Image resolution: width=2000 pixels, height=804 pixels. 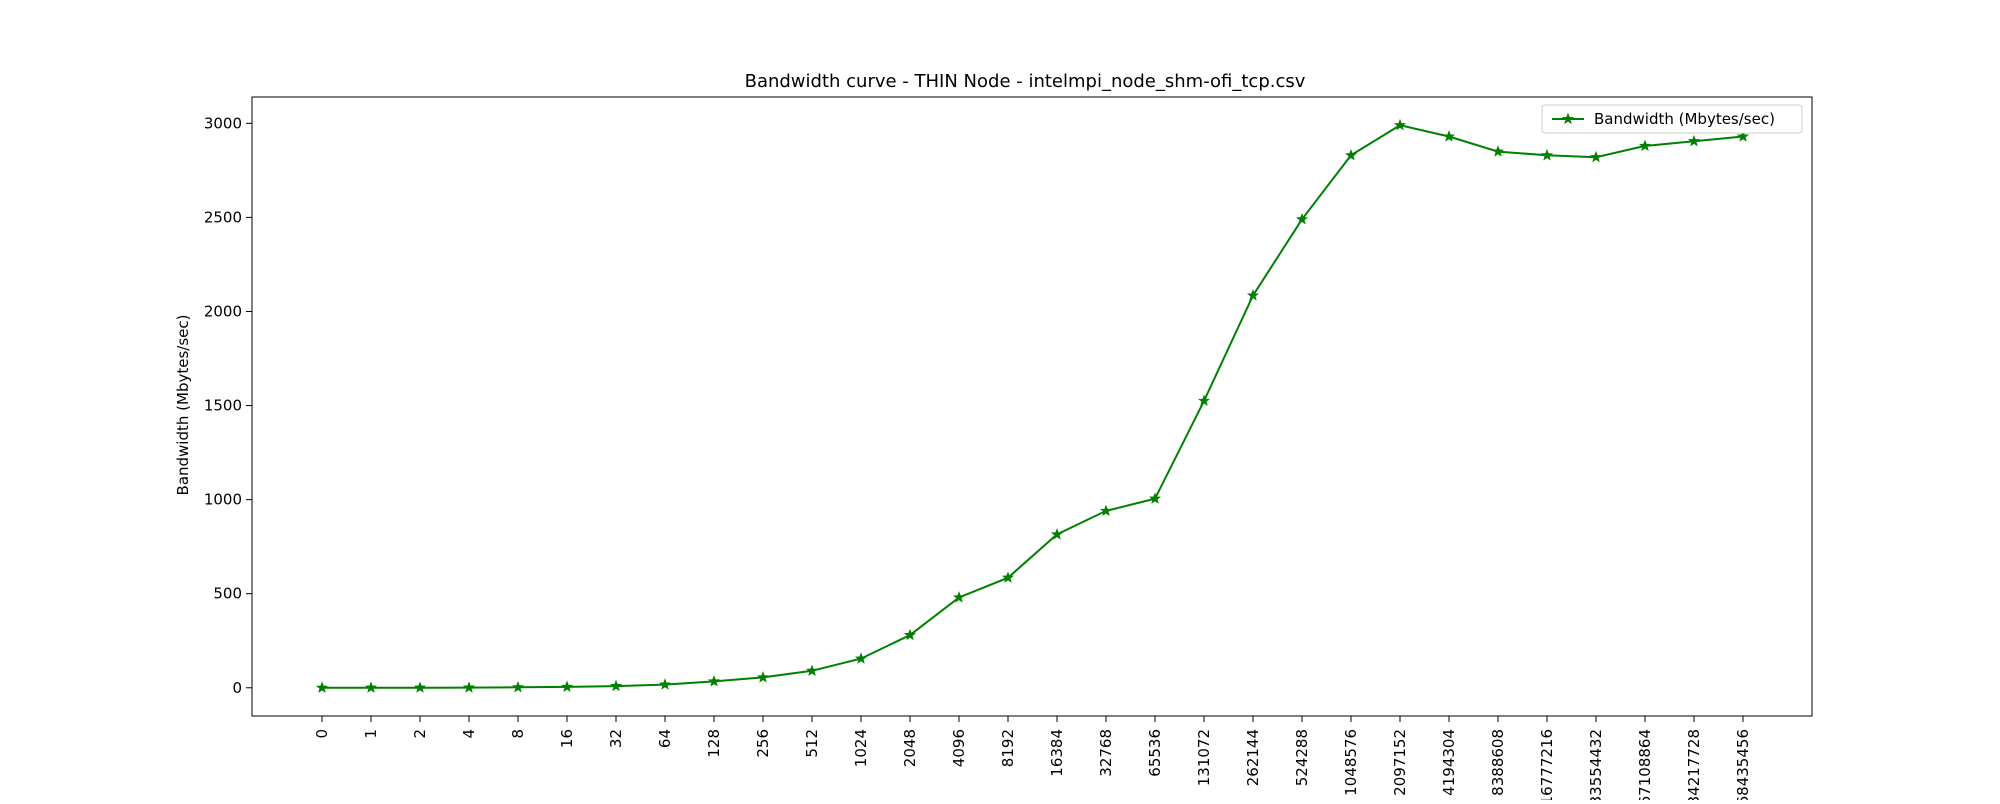 I want to click on y-tick-label: 1000, so click(x=223, y=500).